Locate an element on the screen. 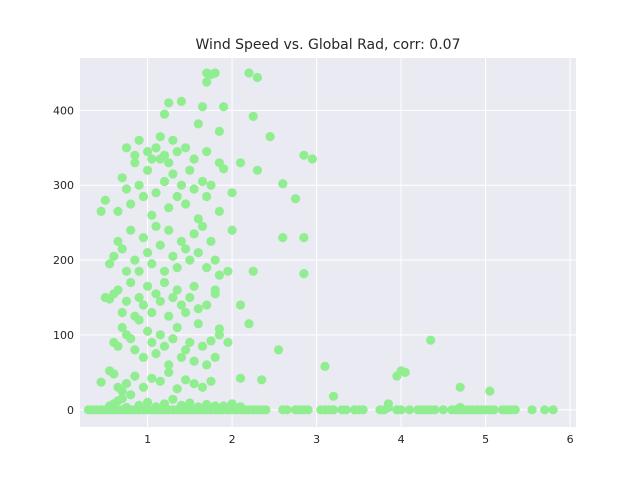 Image resolution: width=640 pixels, height=480 pixels. chart-title: Wind Speed vs. Global Rad, corr: 0.07 is located at coordinates (328, 45).